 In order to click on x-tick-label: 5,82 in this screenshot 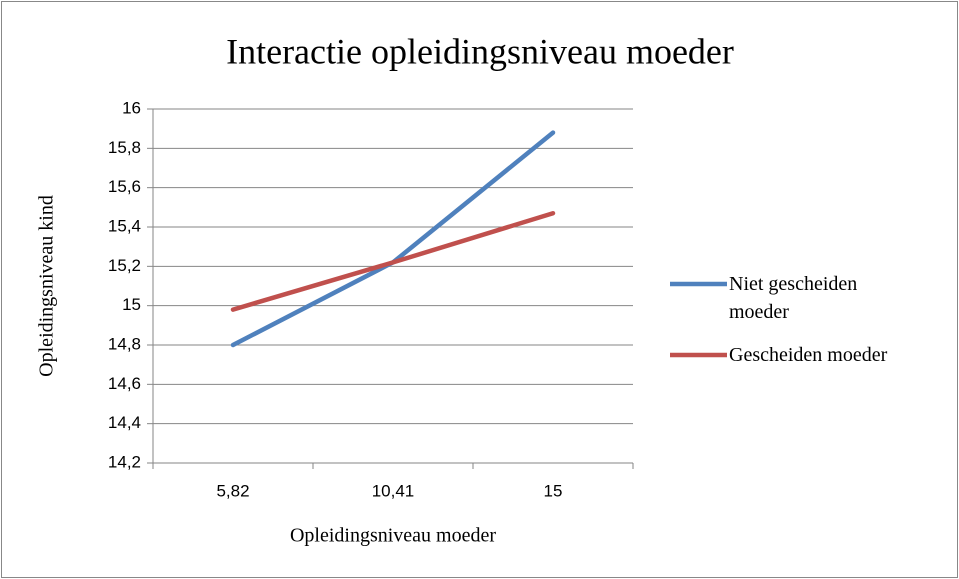, I will do `click(232, 490)`.